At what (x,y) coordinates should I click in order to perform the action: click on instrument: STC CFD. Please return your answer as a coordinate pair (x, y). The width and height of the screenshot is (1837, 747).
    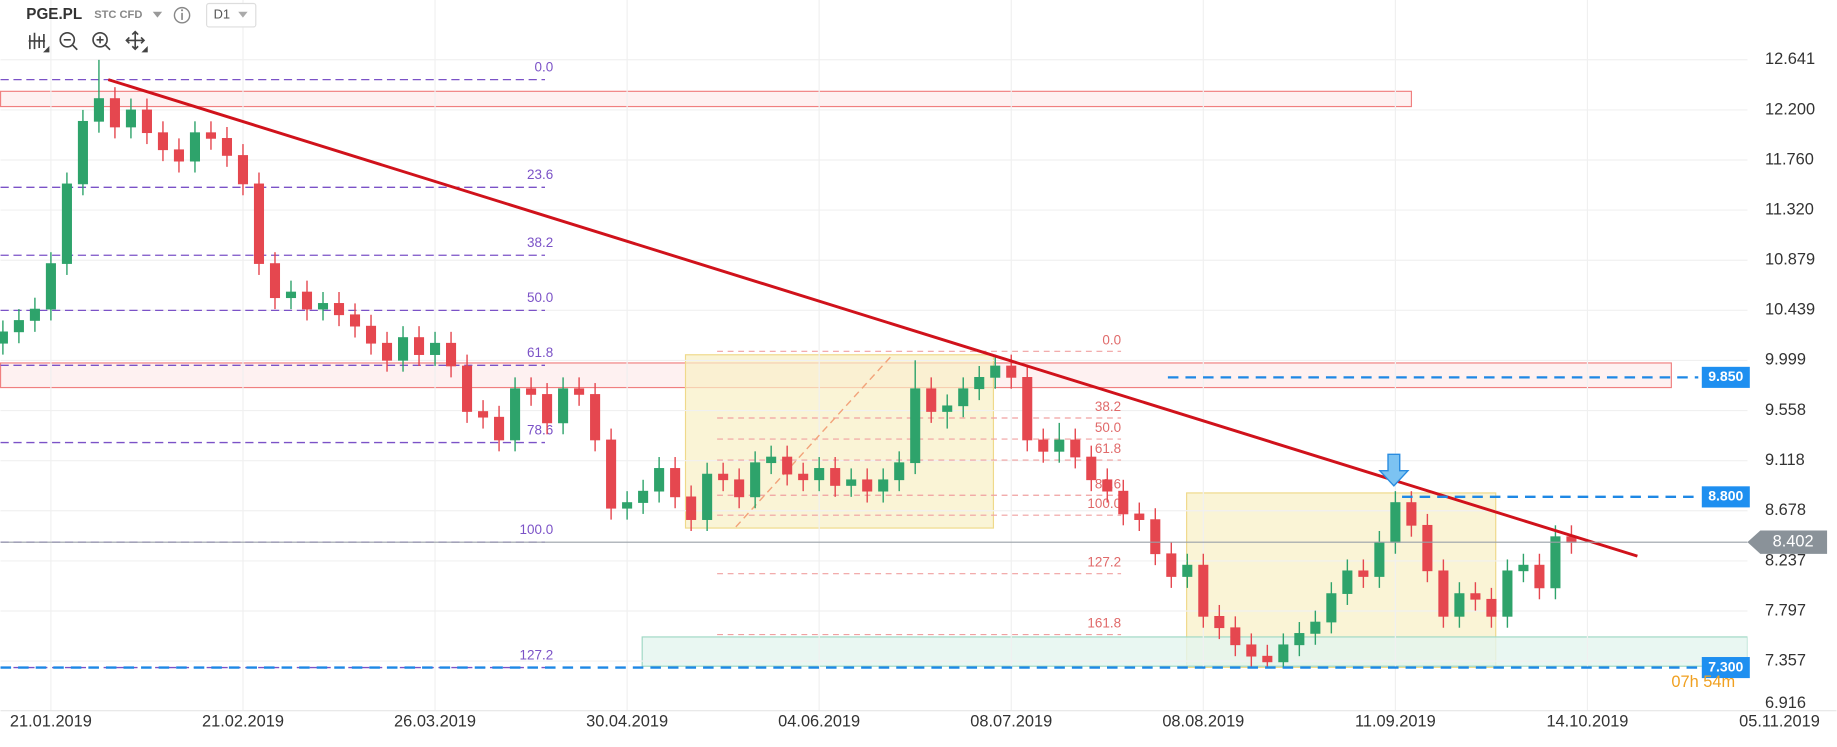
    Looking at the image, I should click on (118, 15).